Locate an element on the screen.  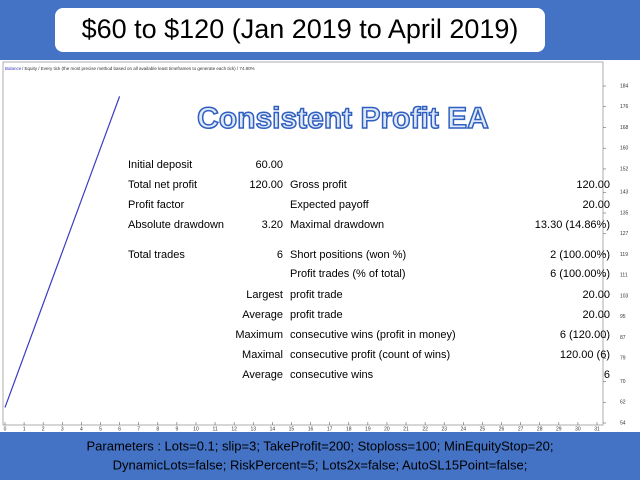
stat-label: Maximal drawdown is located at coordinates (337, 225).